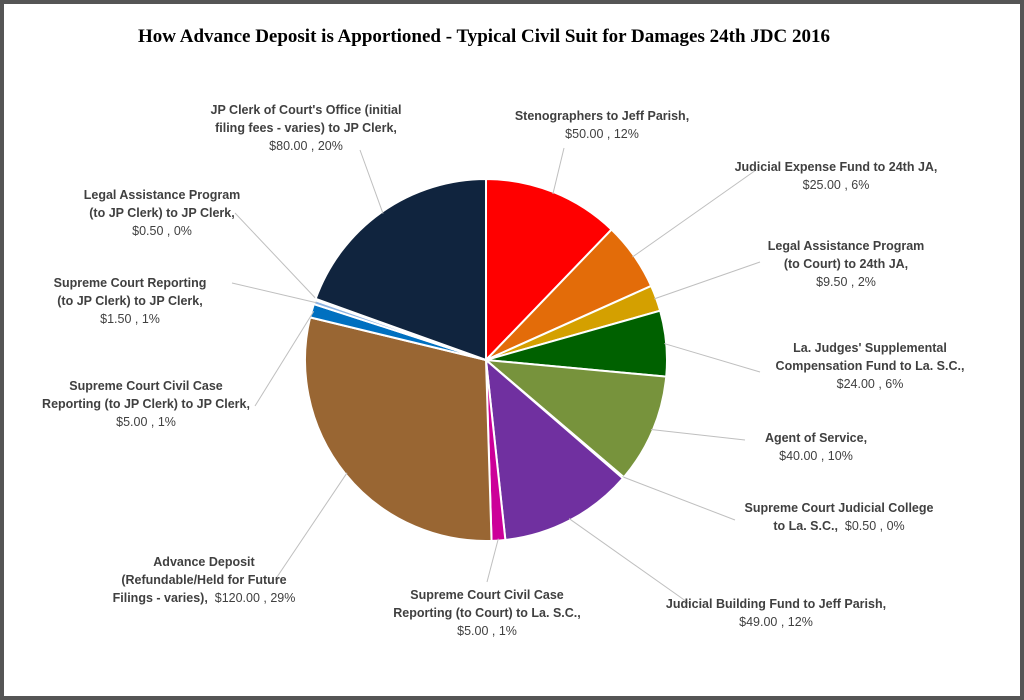 The height and width of the screenshot is (700, 1024). Describe the element at coordinates (816, 438) in the screenshot. I see `slice-name: Agent of Service,` at that location.